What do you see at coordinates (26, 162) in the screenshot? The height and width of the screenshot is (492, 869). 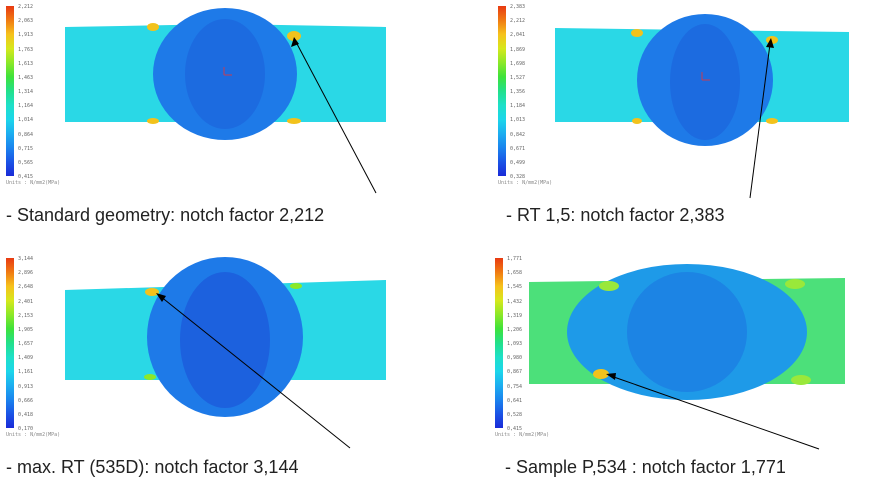 I see `scale-tick-label: 0,565` at bounding box center [26, 162].